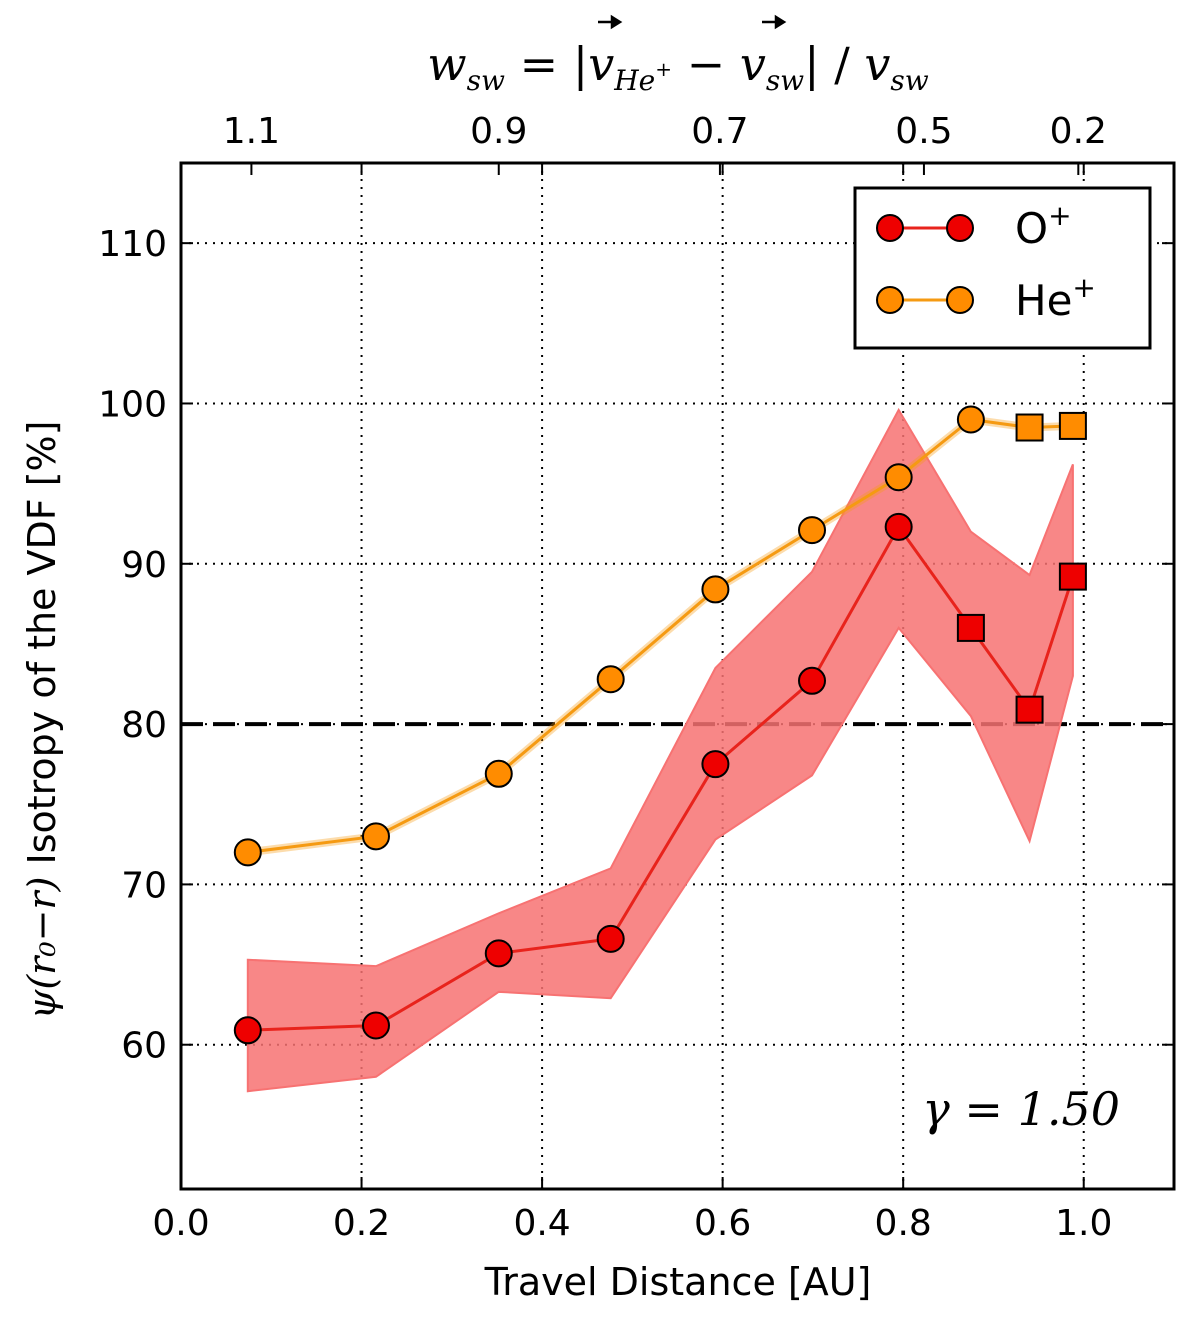 The width and height of the screenshot is (1200, 1327). I want to click on legend-entry-he-plus: He+, so click(986, 298).